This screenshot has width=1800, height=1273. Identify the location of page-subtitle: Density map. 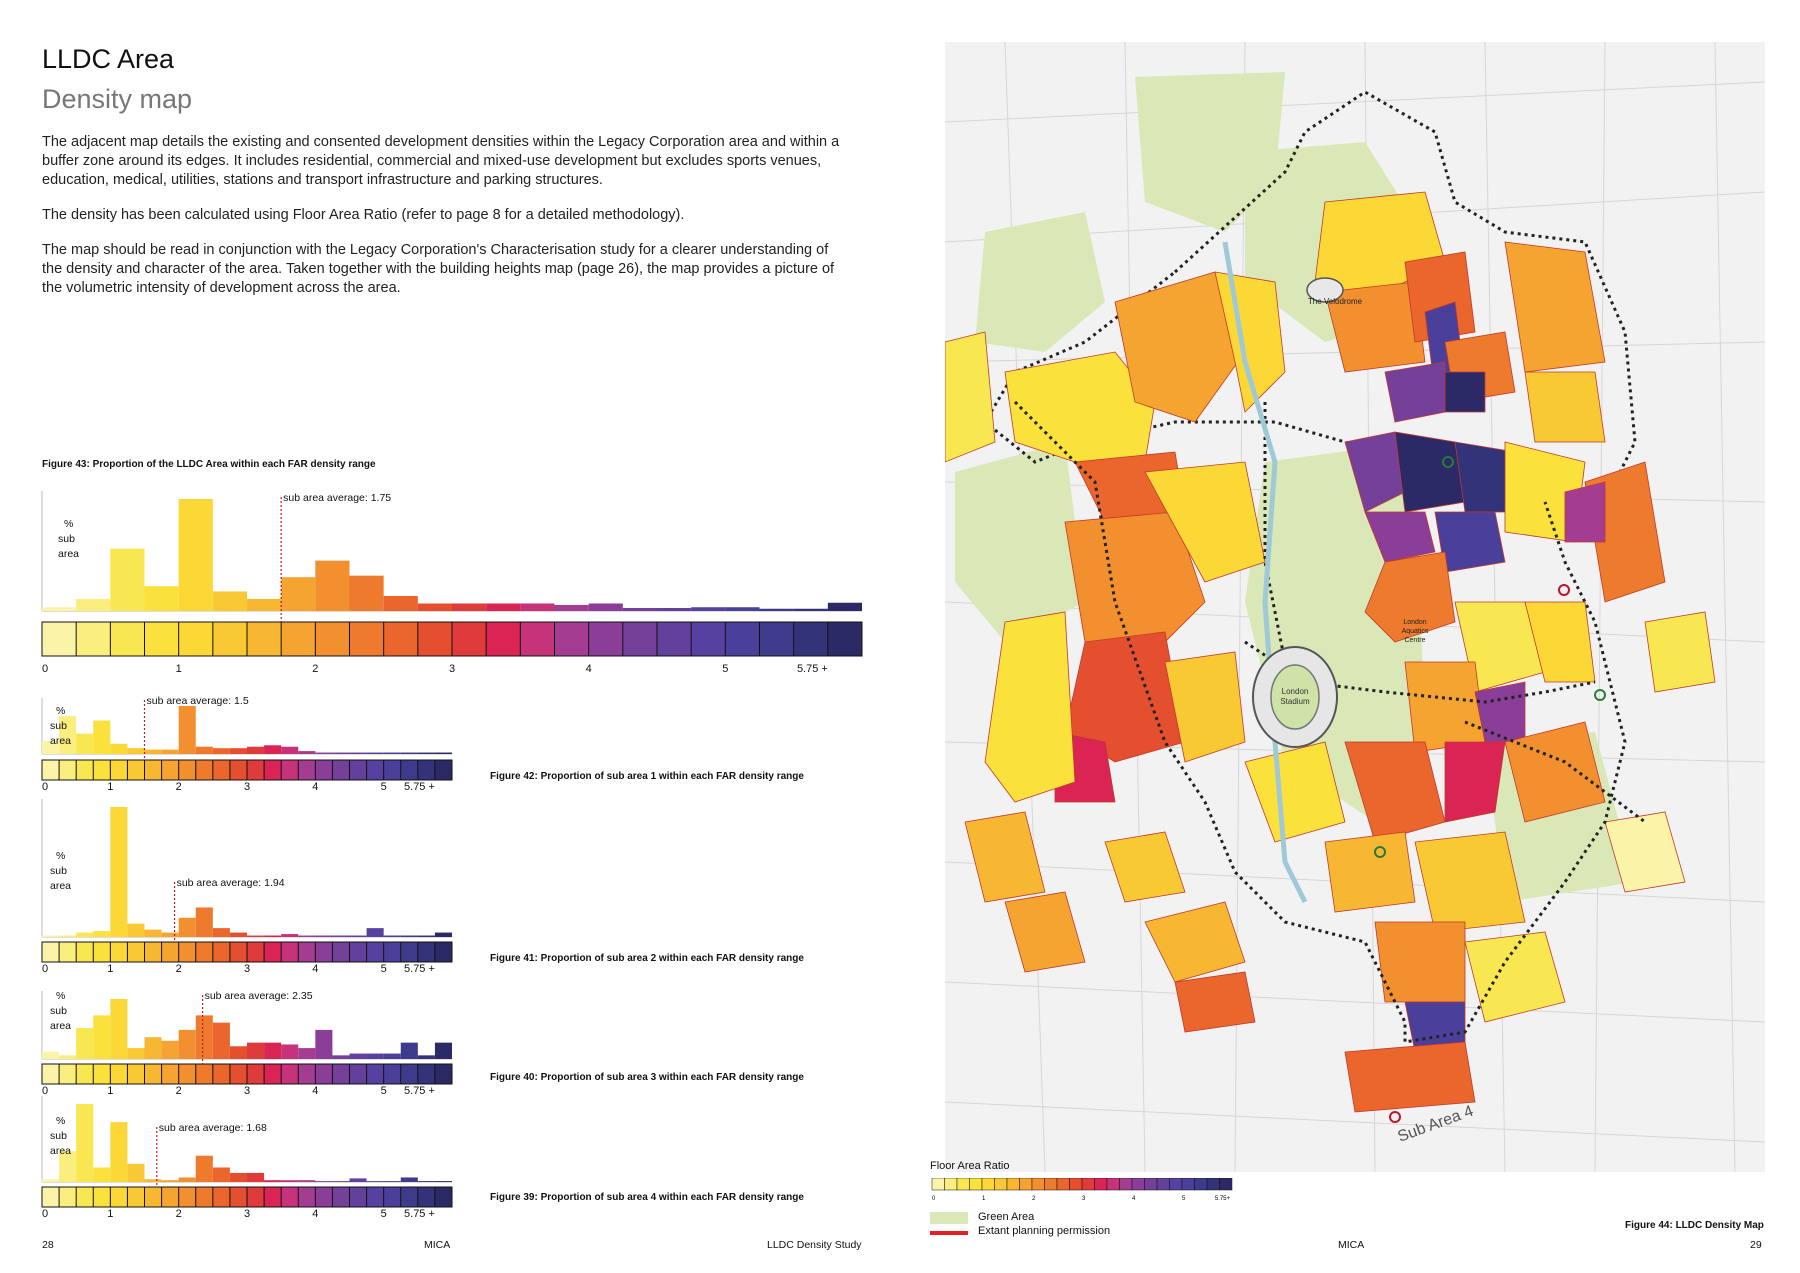
(117, 99).